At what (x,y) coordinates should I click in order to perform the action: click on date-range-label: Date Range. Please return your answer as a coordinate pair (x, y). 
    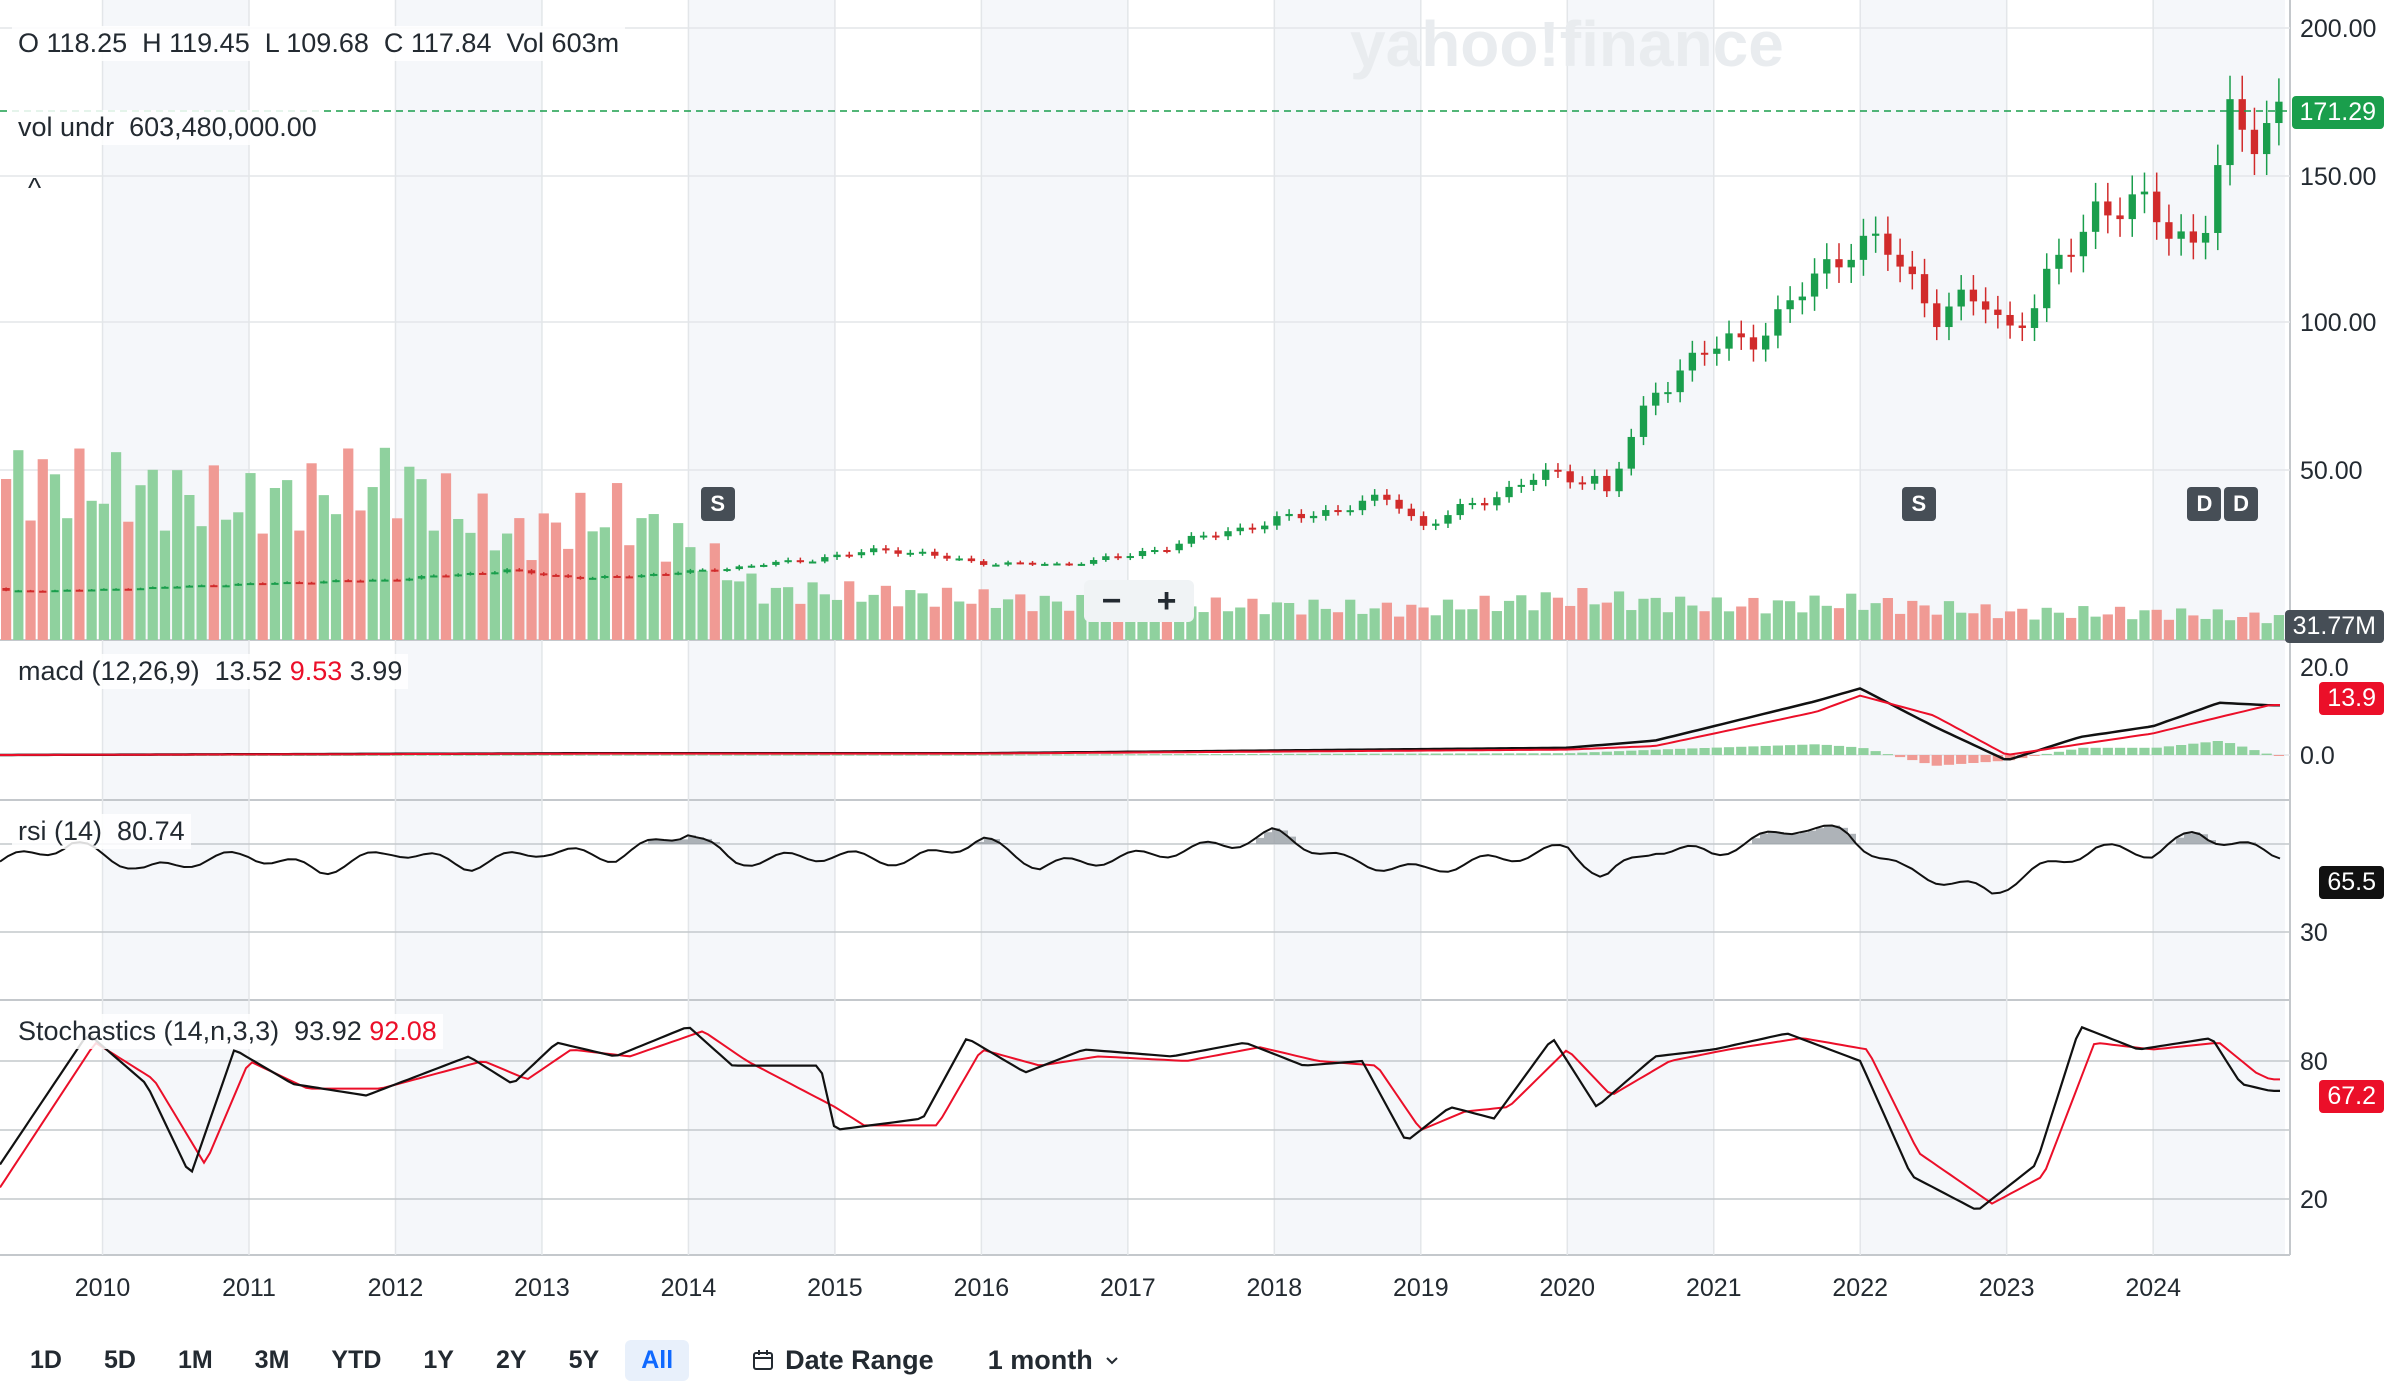
    Looking at the image, I should click on (859, 1359).